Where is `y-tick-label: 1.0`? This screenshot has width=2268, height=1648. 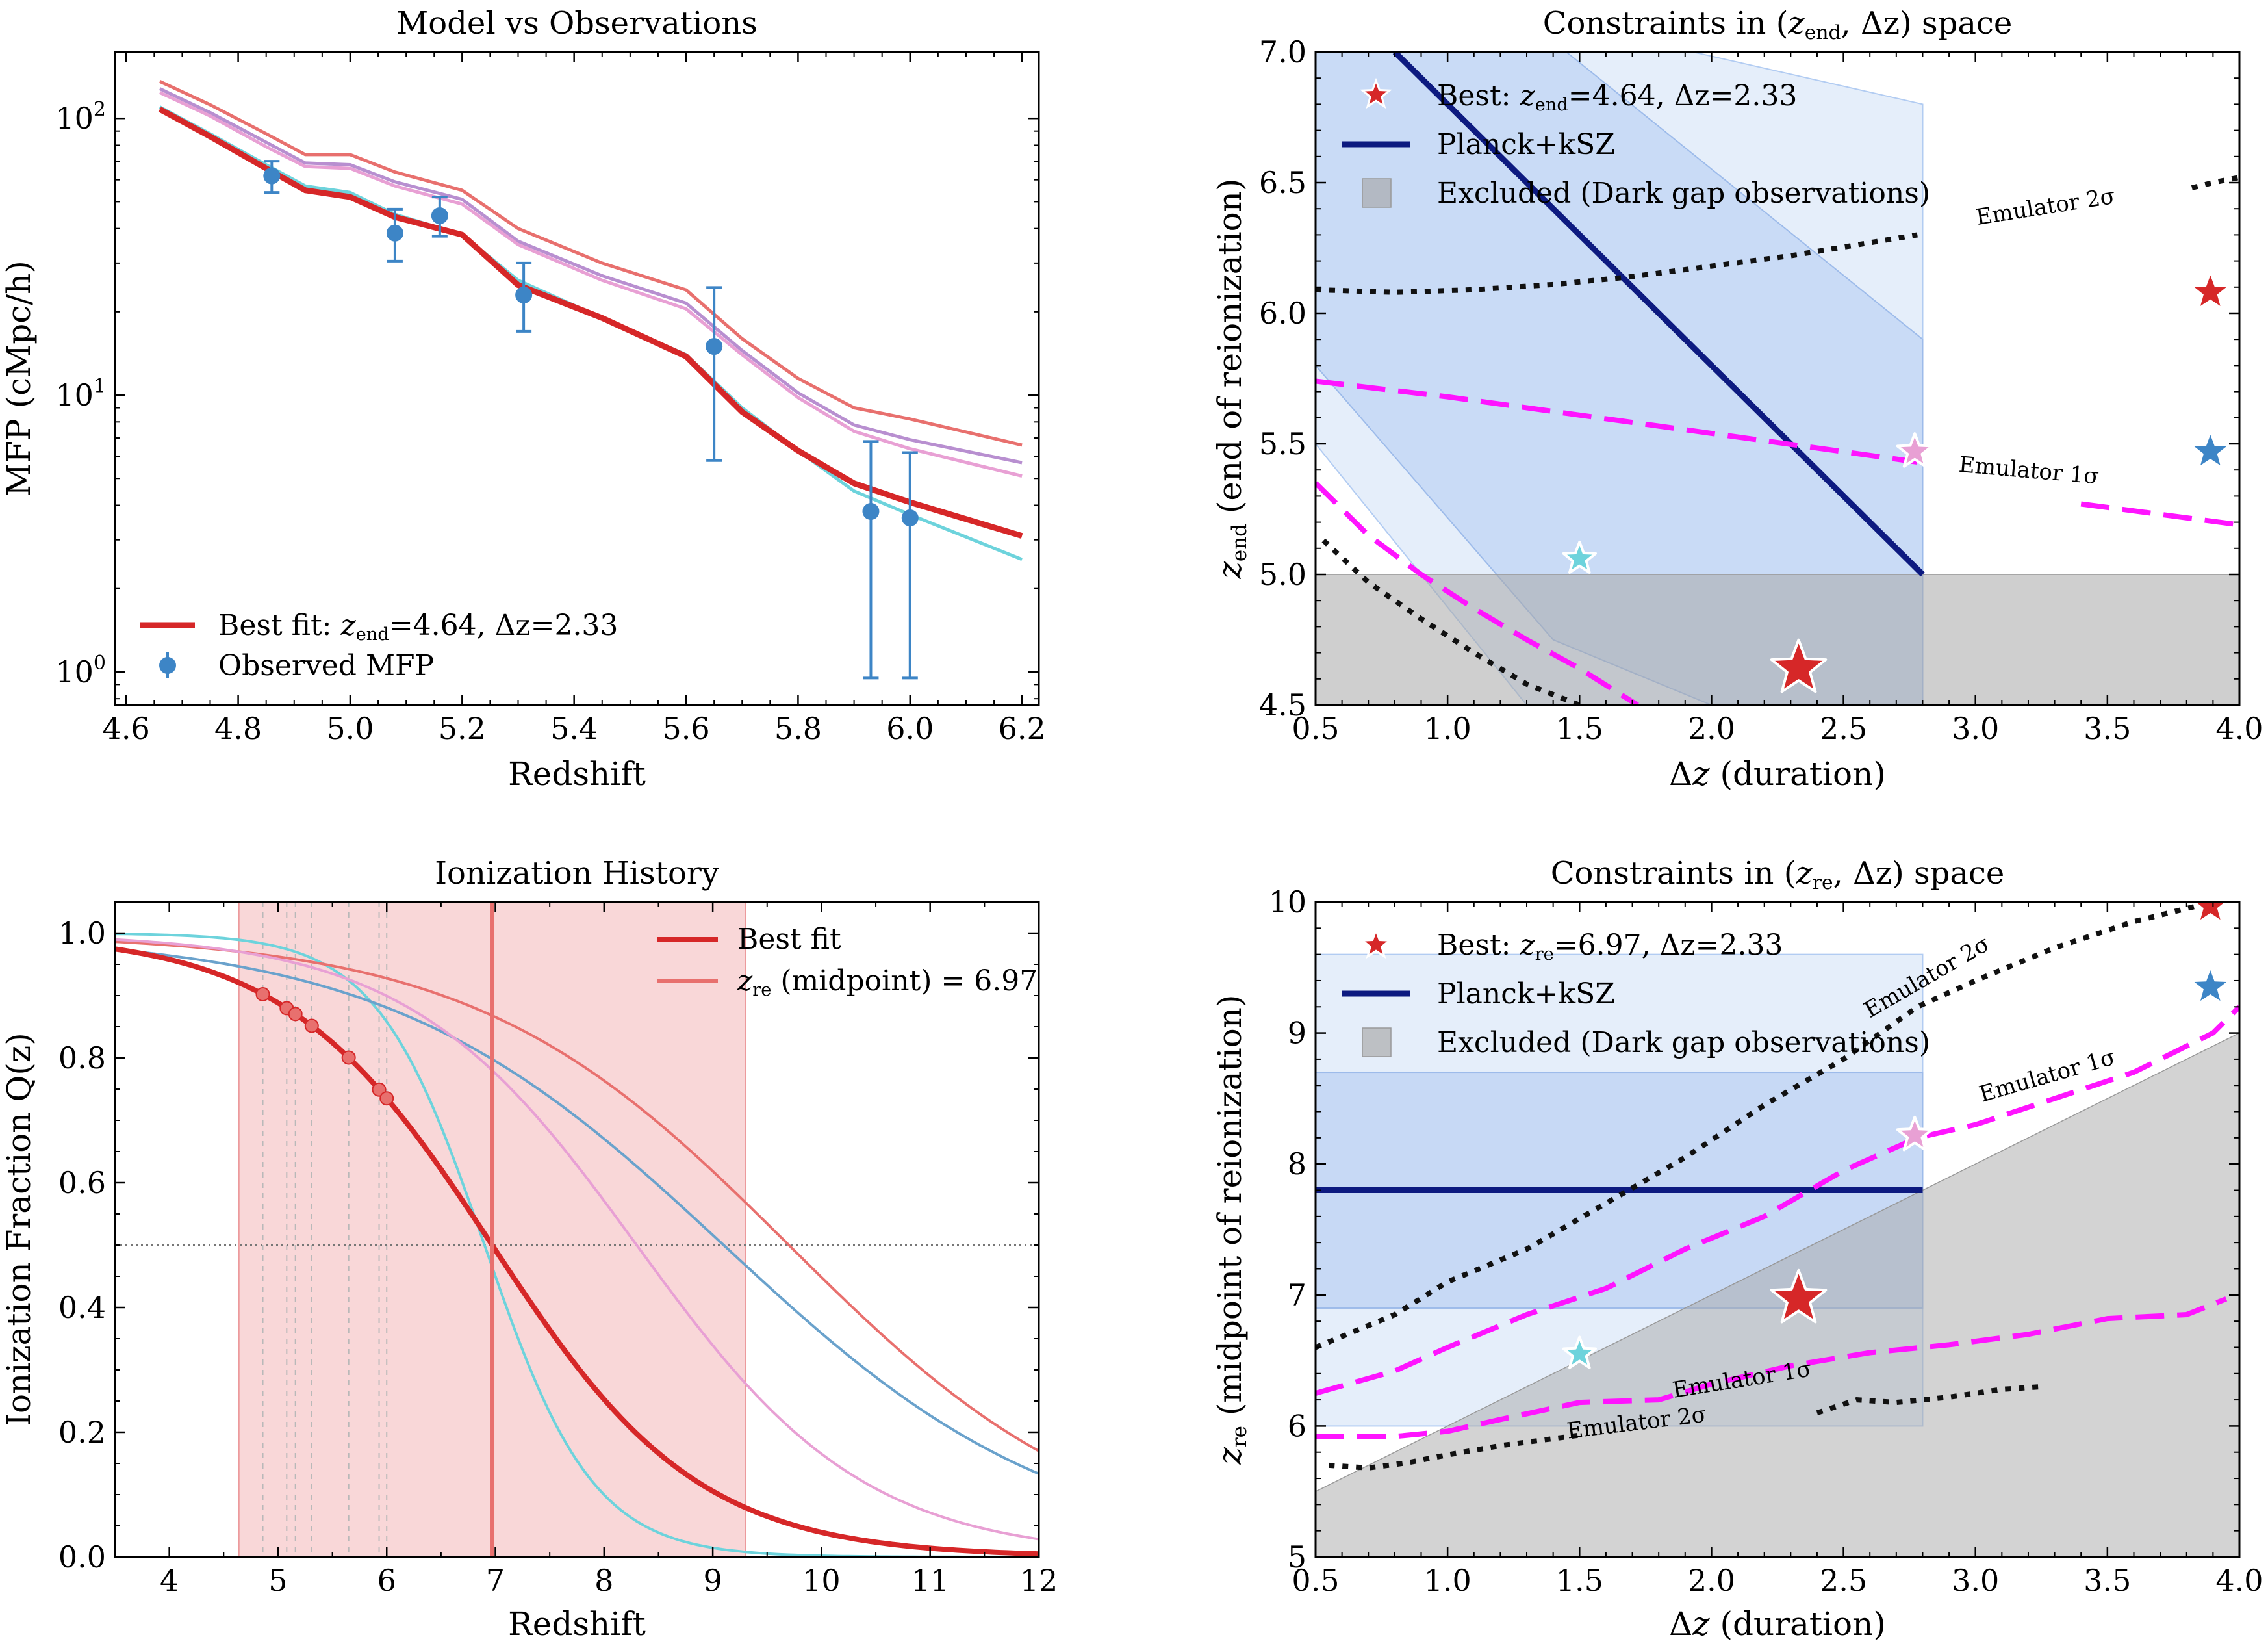
y-tick-label: 1.0 is located at coordinates (82, 933).